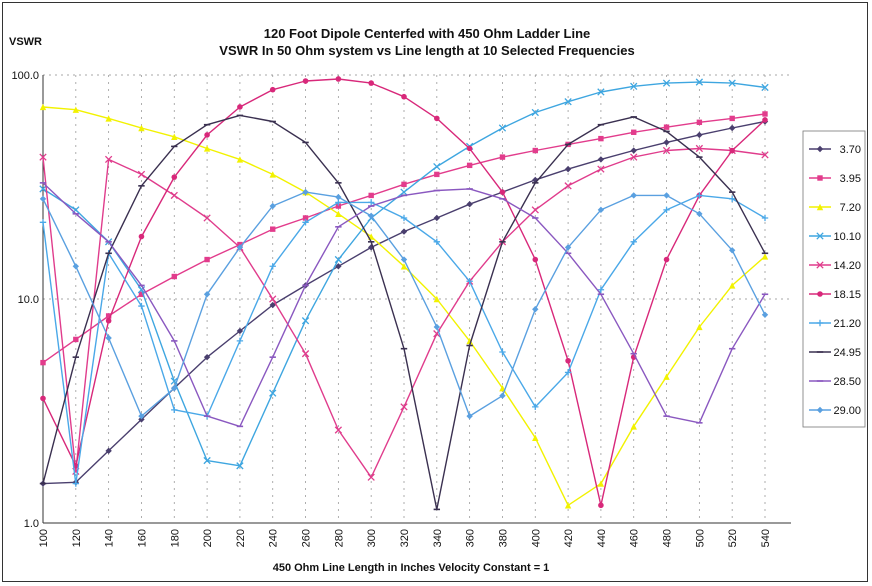 The width and height of the screenshot is (872, 586). I want to click on legend-item: 24.95, so click(835, 353).